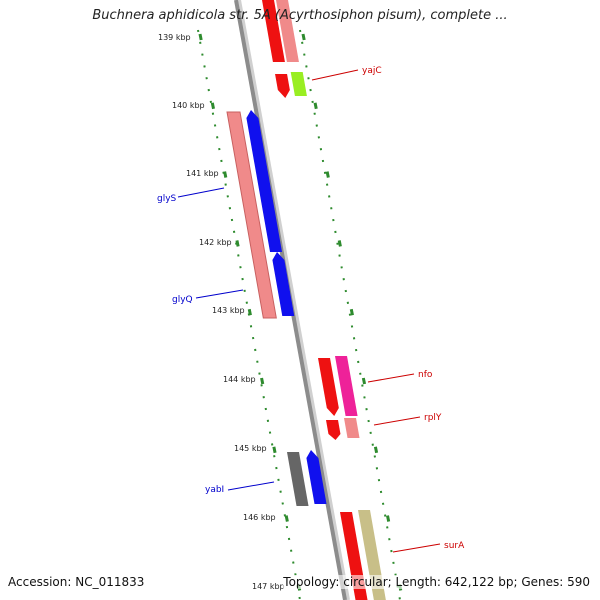 The image size is (600, 600). What do you see at coordinates (76, 582) in the screenshot?
I see `accession-text: Accession: NC_011833` at bounding box center [76, 582].